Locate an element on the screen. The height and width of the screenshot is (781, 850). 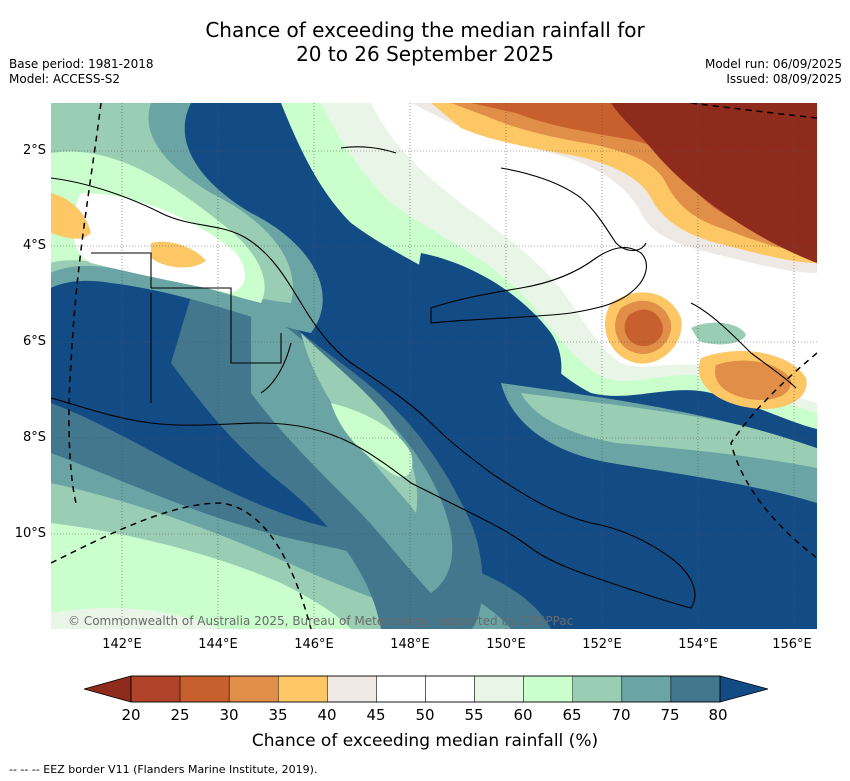
contour-60-central is located at coordinates (372, 440).